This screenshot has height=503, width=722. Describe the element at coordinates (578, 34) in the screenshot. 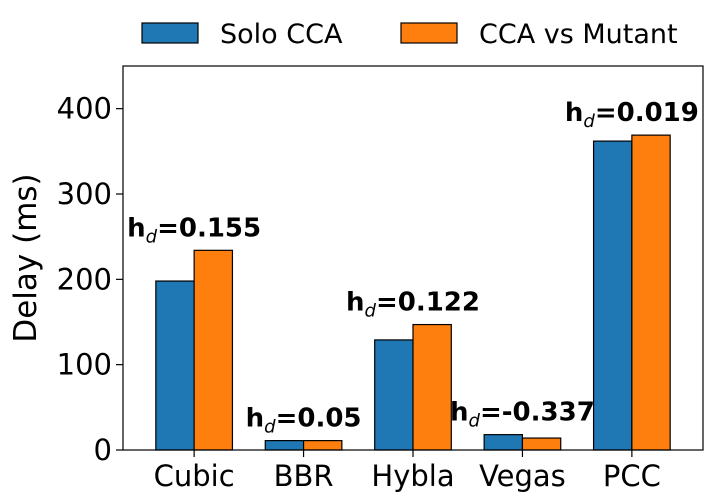

I see `legend-label-2: CCA vs Mutant` at that location.